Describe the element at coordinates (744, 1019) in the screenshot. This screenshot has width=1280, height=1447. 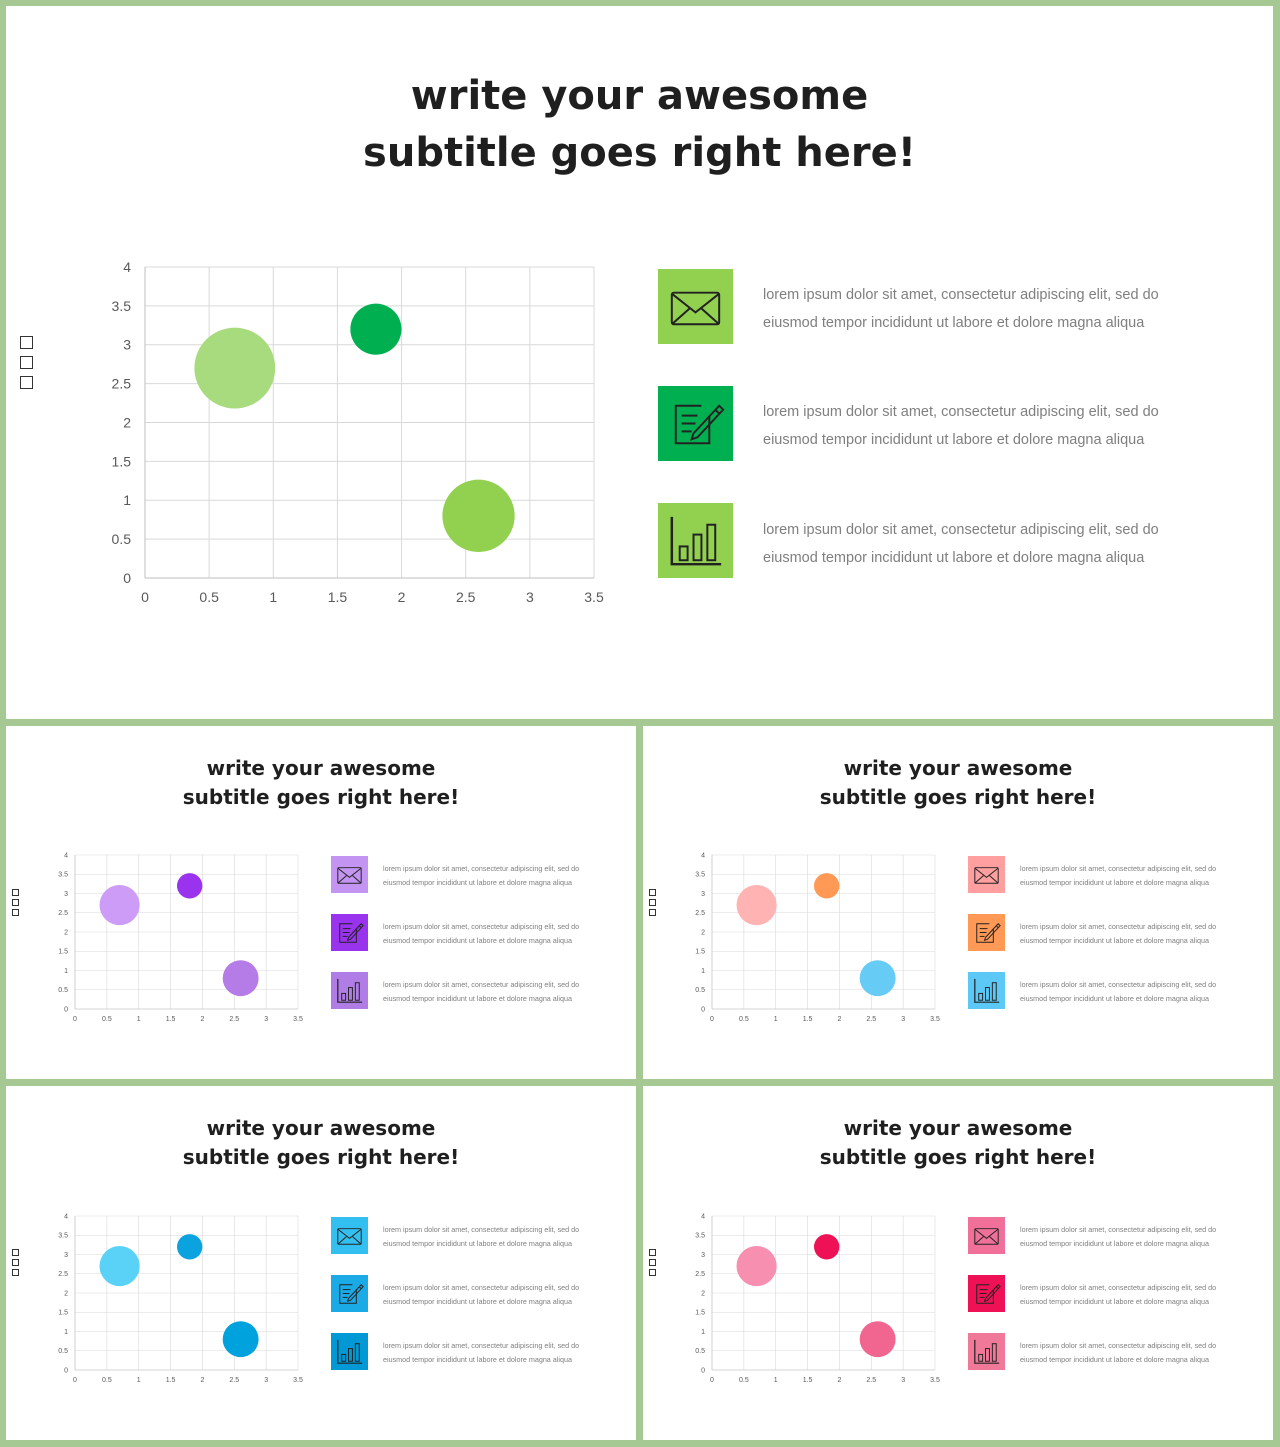
I see `x-tick-label: 0.5` at that location.